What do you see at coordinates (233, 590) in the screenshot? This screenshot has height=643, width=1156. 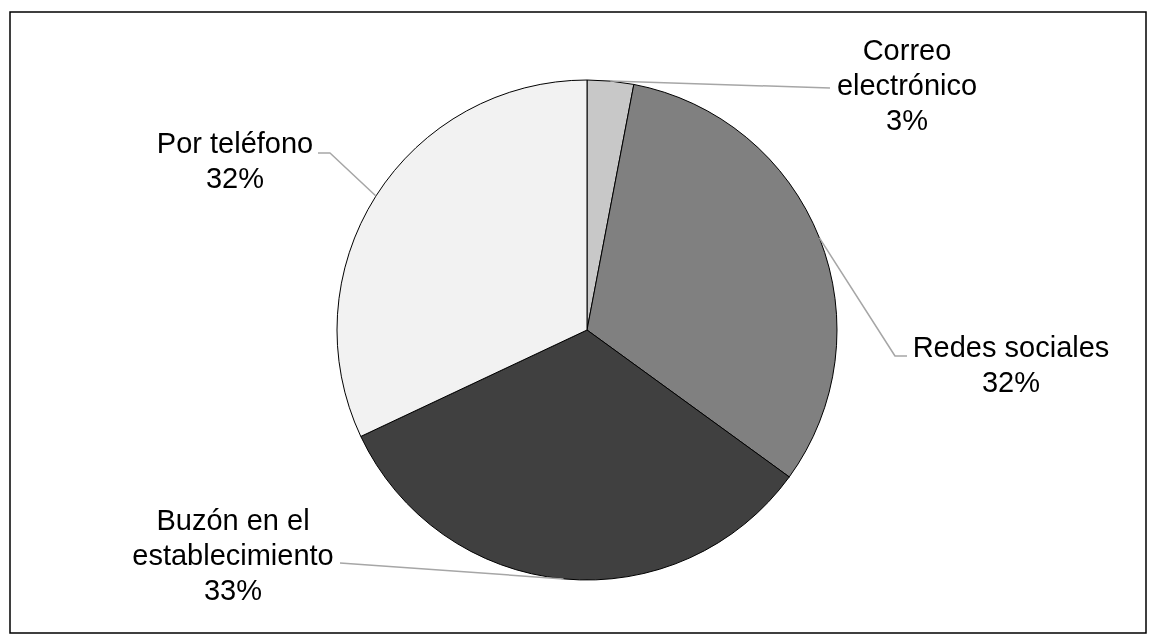 I see `data-label: 33%` at bounding box center [233, 590].